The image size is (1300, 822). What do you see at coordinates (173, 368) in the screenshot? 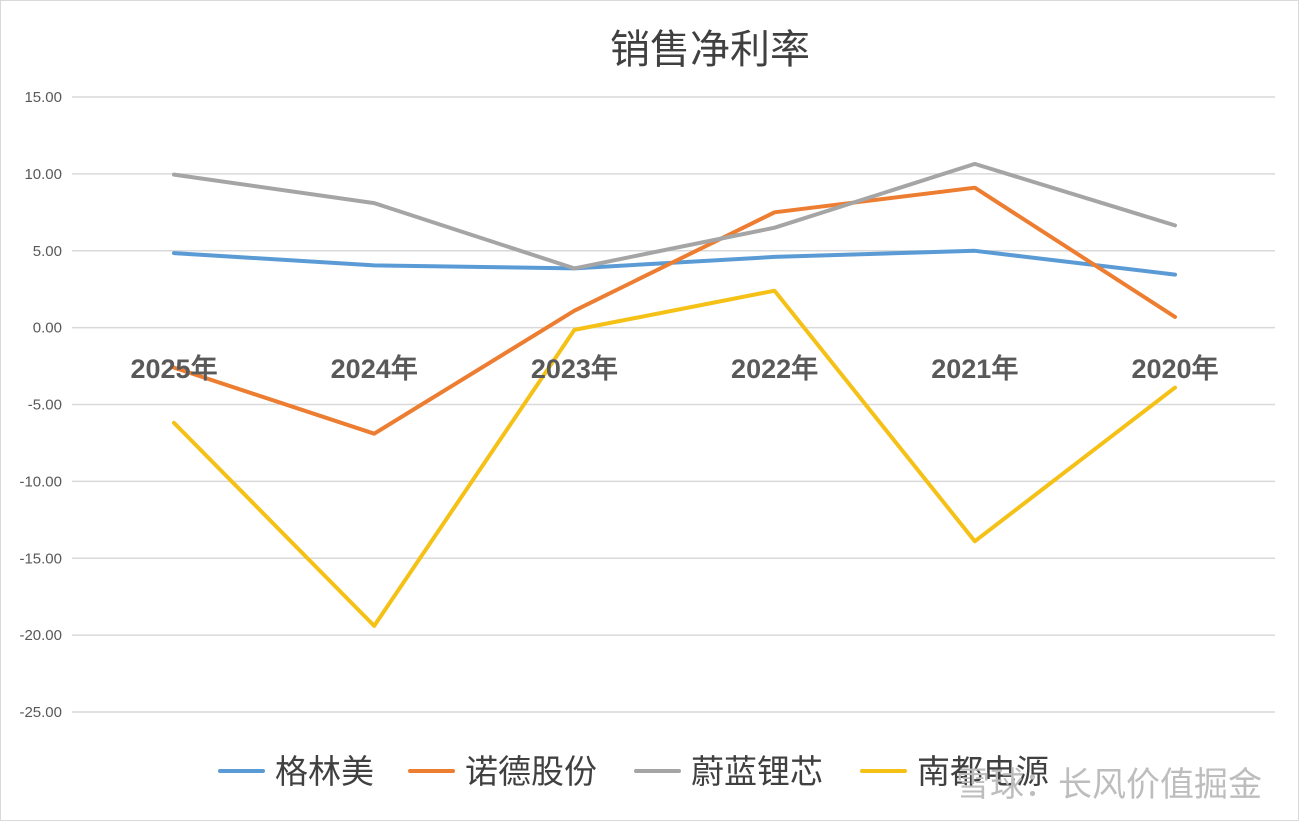
I see `x-tick-label: 2025年` at bounding box center [173, 368].